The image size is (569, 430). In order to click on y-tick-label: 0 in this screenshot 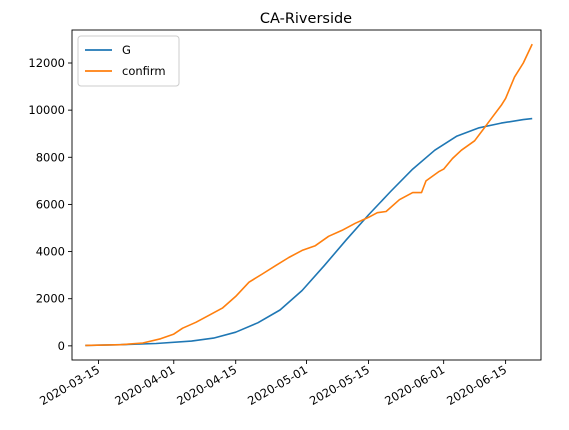, I will do `click(61, 346)`.